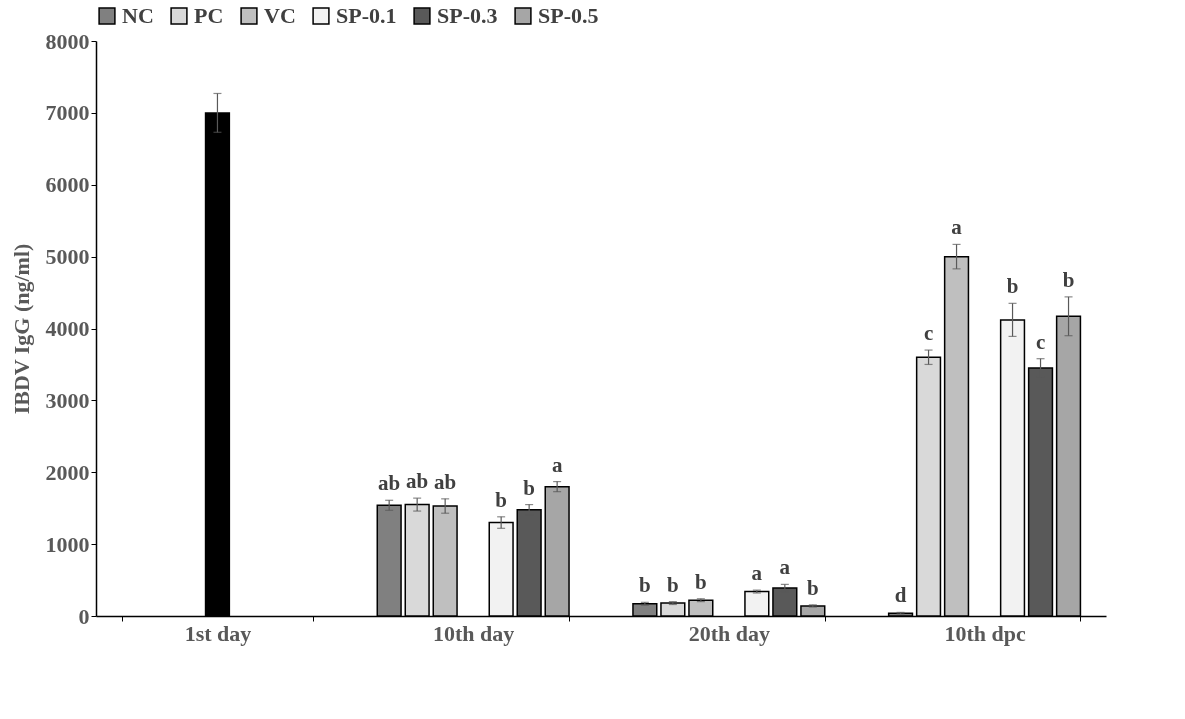  What do you see at coordinates (67, 41) in the screenshot?
I see `y-tick-label: 8000` at bounding box center [67, 41].